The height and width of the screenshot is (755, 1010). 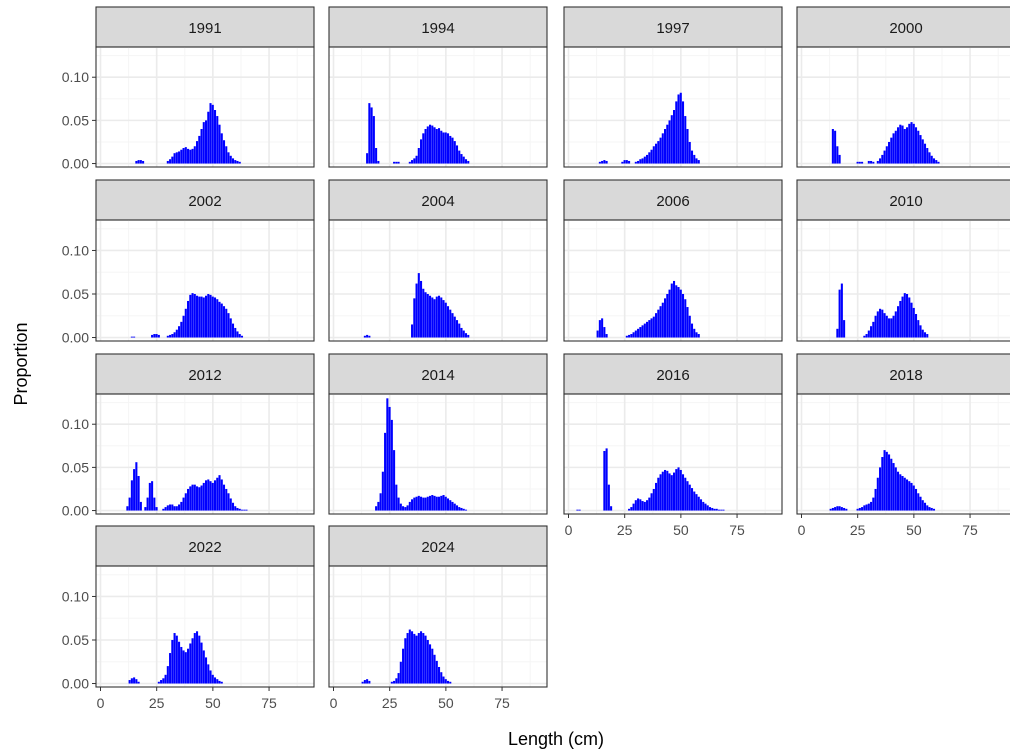 What do you see at coordinates (75, 511) in the screenshot?
I see `y-tick-label: 0.00` at bounding box center [75, 511].